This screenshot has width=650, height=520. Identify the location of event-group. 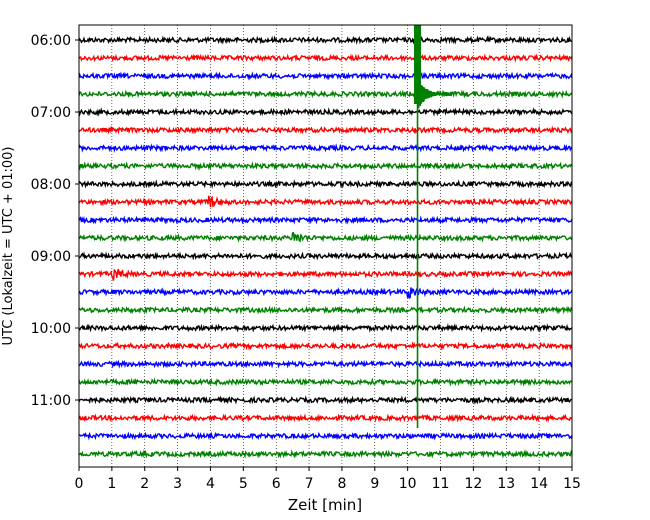
(432, 226).